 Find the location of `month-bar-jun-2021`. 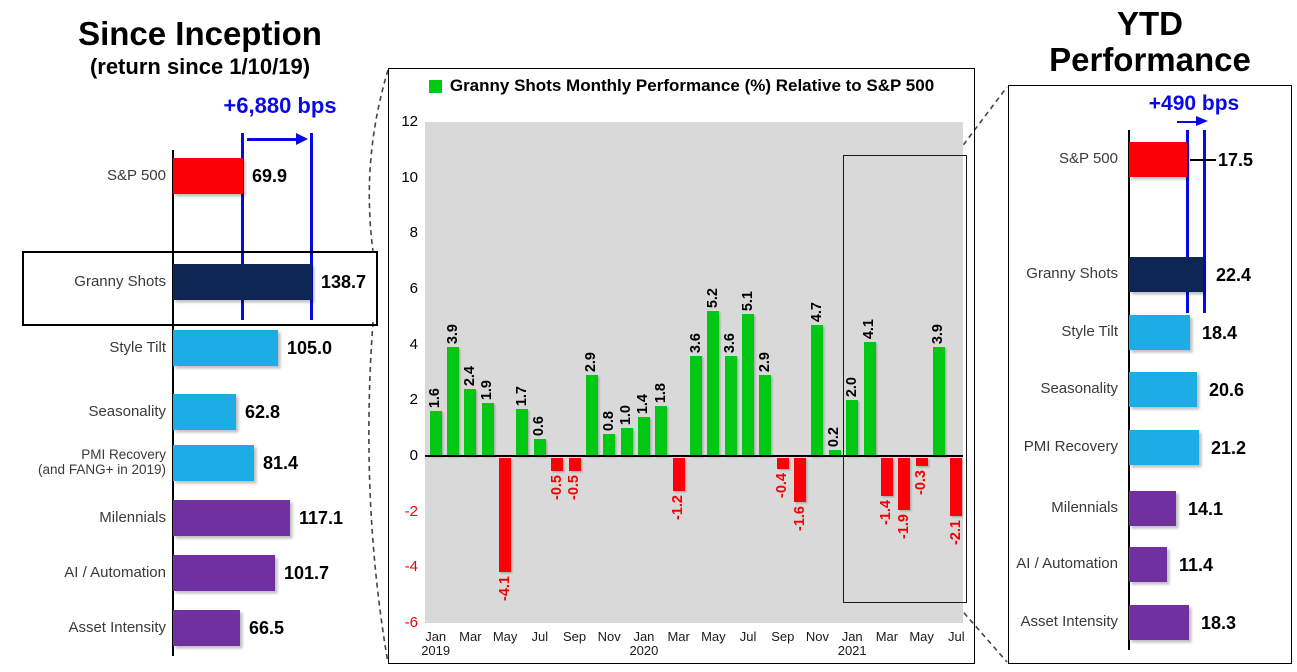

month-bar-jun-2021 is located at coordinates (938, 401).